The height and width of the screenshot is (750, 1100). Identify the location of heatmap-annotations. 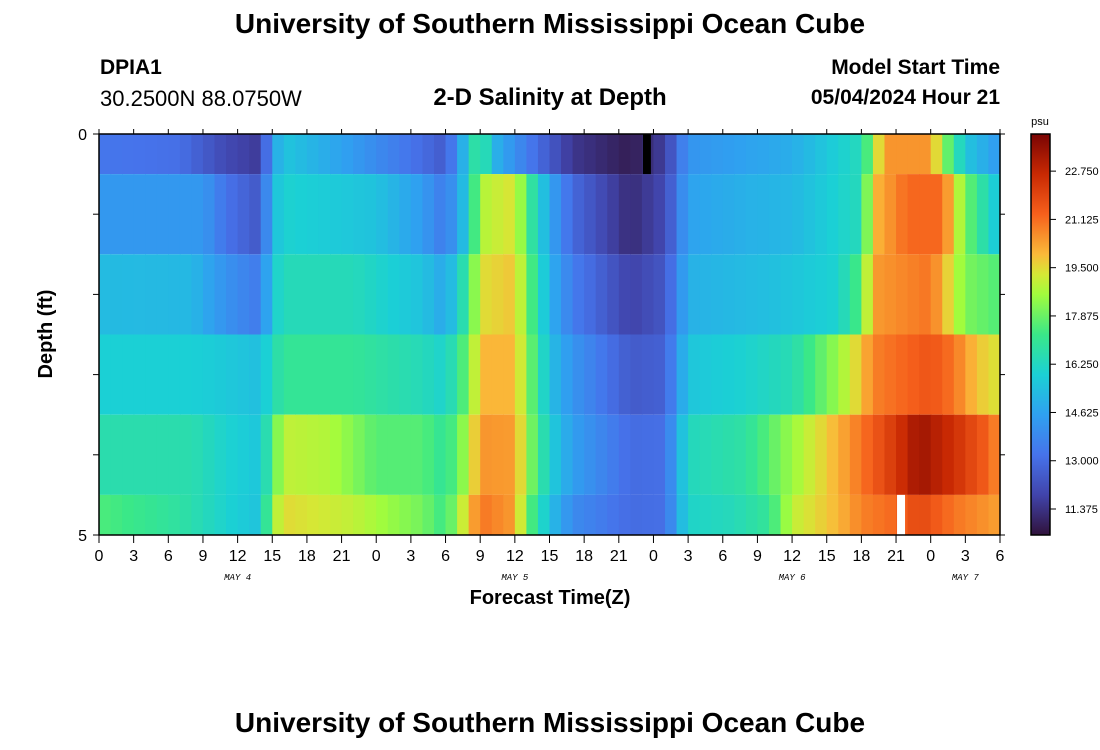
(774, 334).